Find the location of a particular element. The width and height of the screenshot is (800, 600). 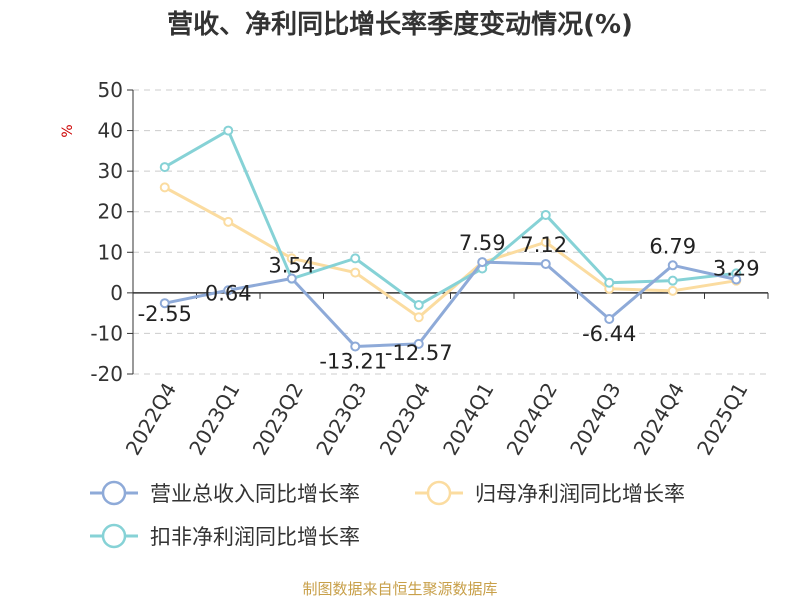

y-tick-label: 30 is located at coordinates (110, 171).